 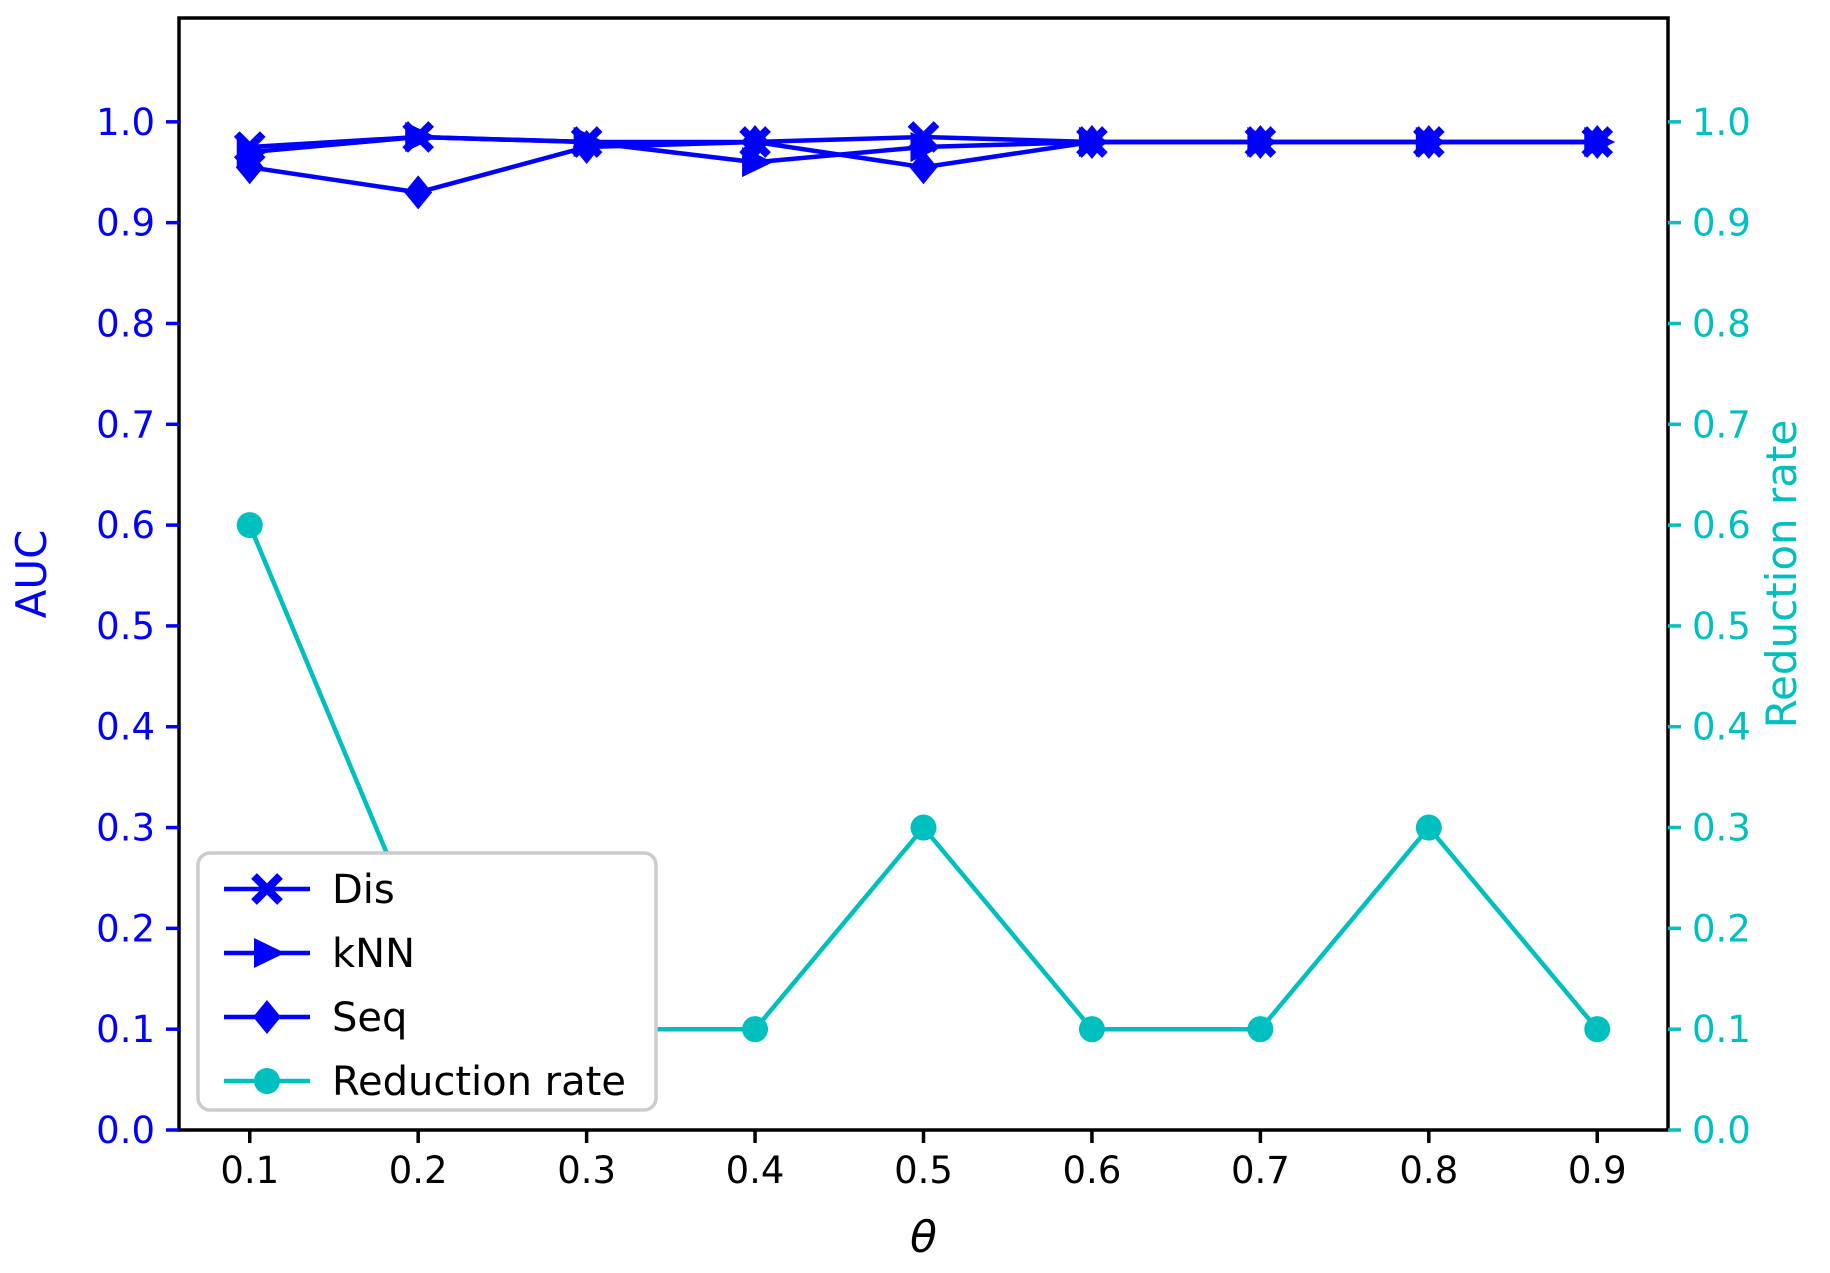 What do you see at coordinates (249, 1170) in the screenshot?
I see `x-tick-label: 0.1` at bounding box center [249, 1170].